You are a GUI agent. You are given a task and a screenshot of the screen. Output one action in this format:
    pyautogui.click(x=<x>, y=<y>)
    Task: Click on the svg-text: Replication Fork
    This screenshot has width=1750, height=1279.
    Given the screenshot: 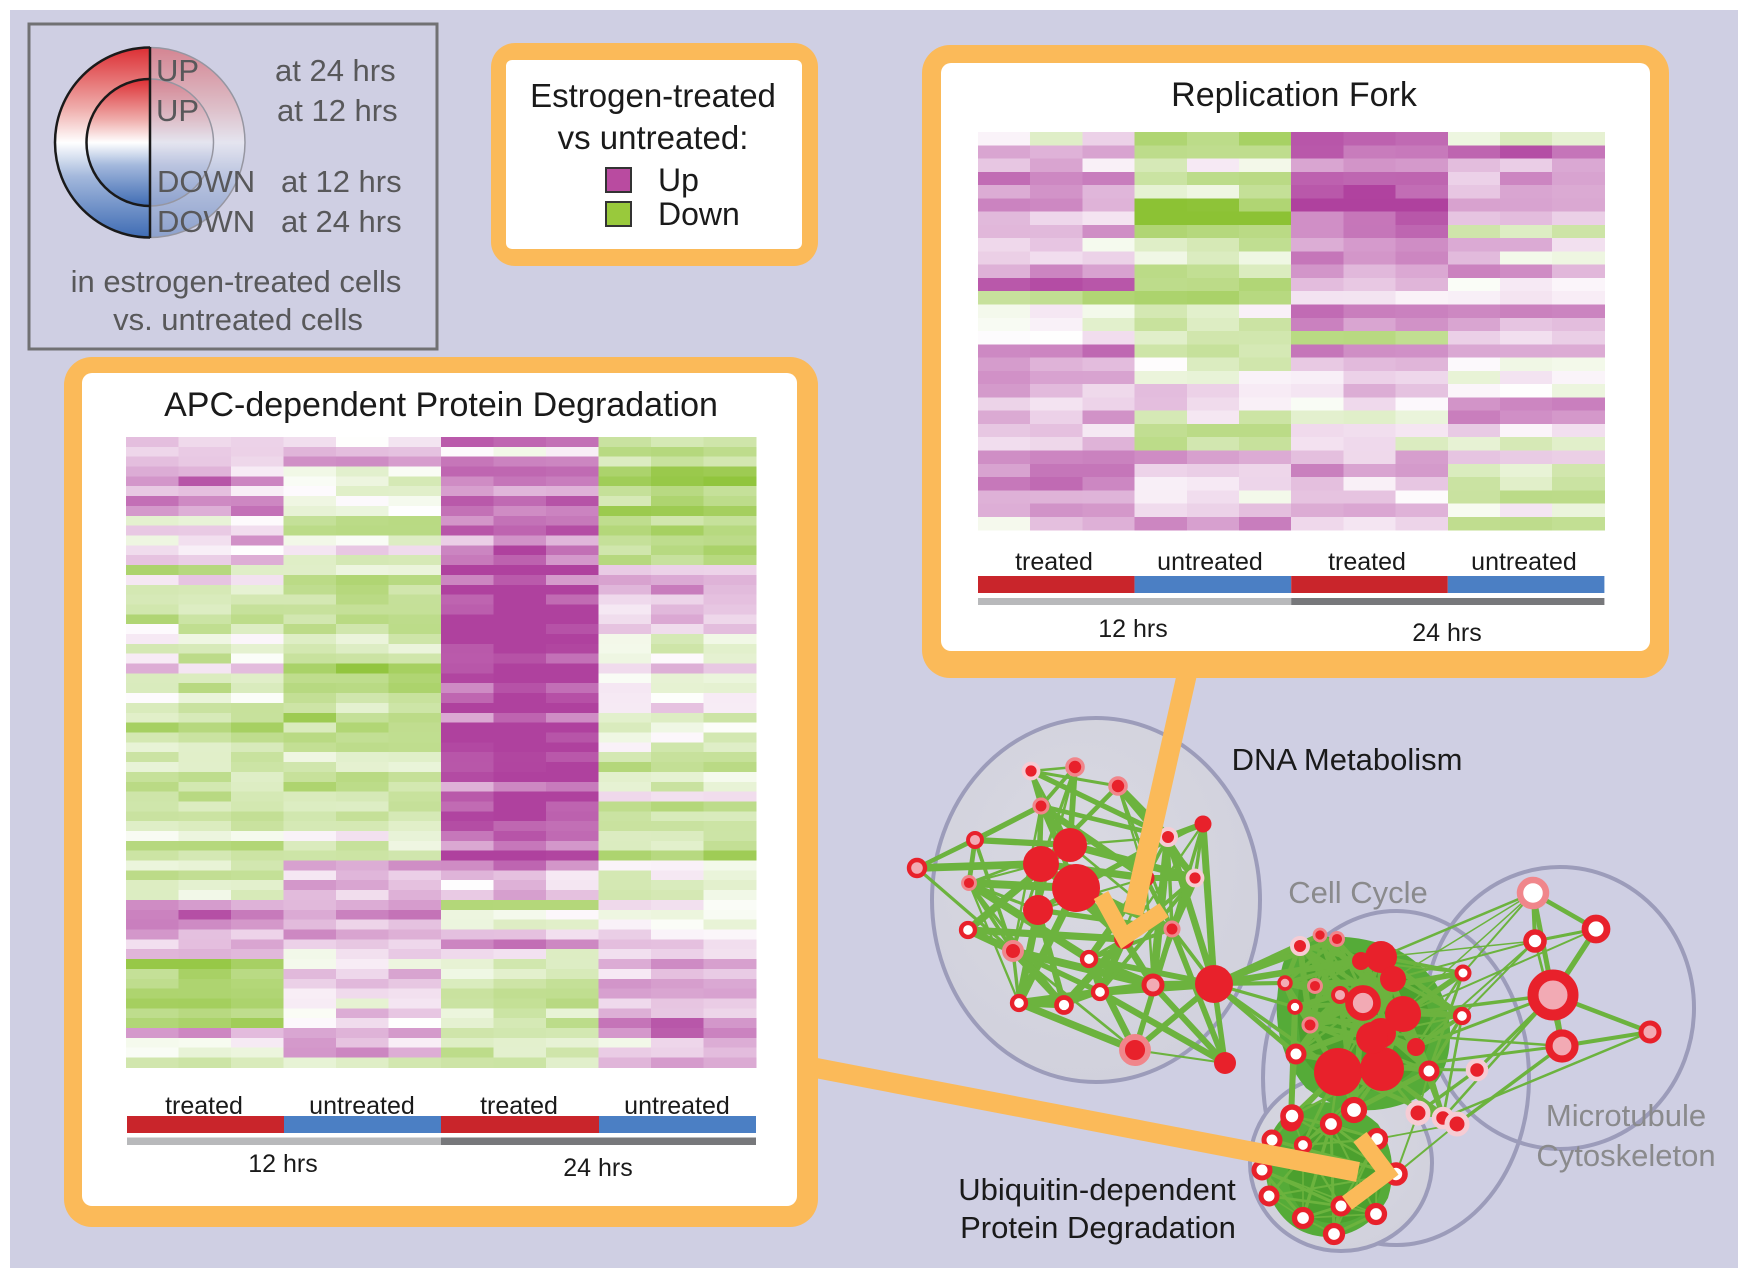 What is the action you would take?
    pyautogui.click(x=1294, y=95)
    